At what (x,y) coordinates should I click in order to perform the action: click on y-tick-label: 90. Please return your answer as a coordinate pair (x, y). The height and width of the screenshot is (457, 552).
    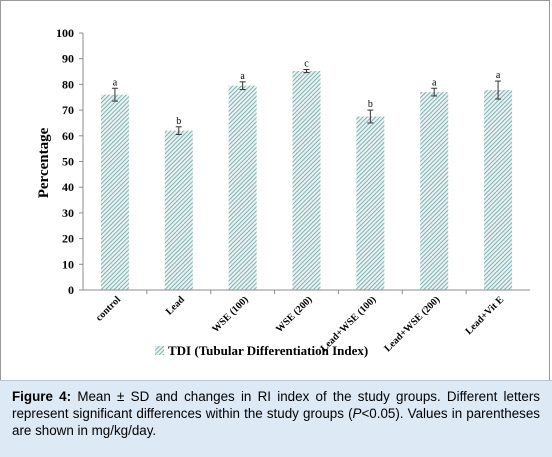
    Looking at the image, I should click on (68, 59).